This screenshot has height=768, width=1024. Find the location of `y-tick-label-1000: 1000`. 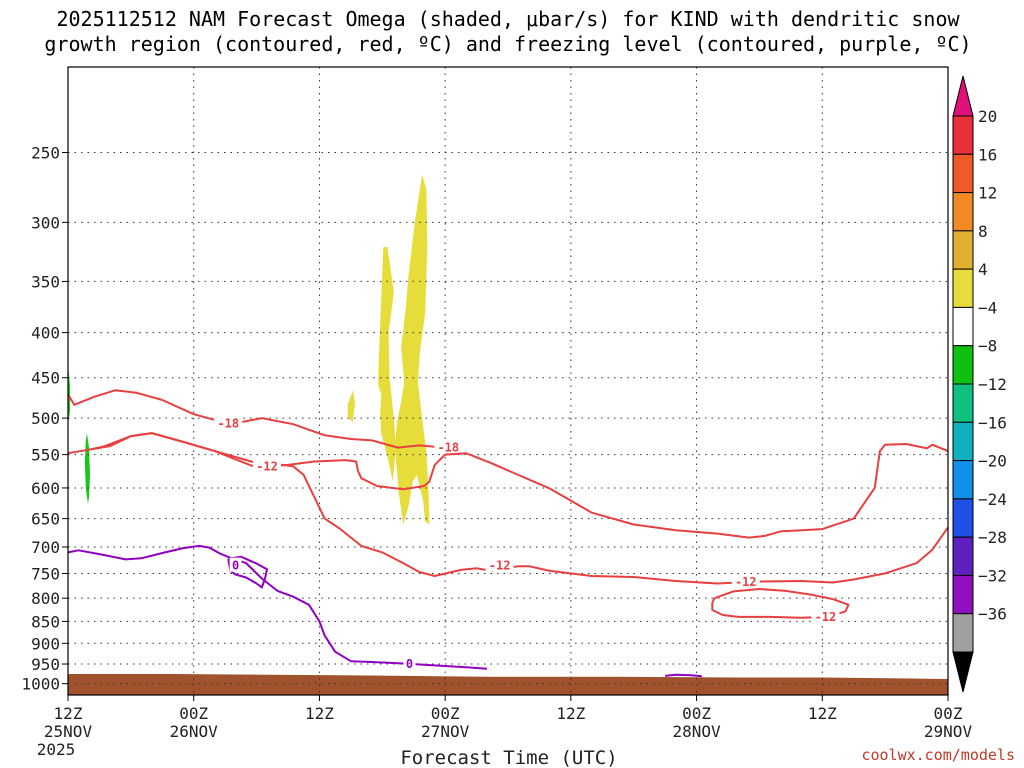

y-tick-label-1000: 1000 is located at coordinates (40, 684).